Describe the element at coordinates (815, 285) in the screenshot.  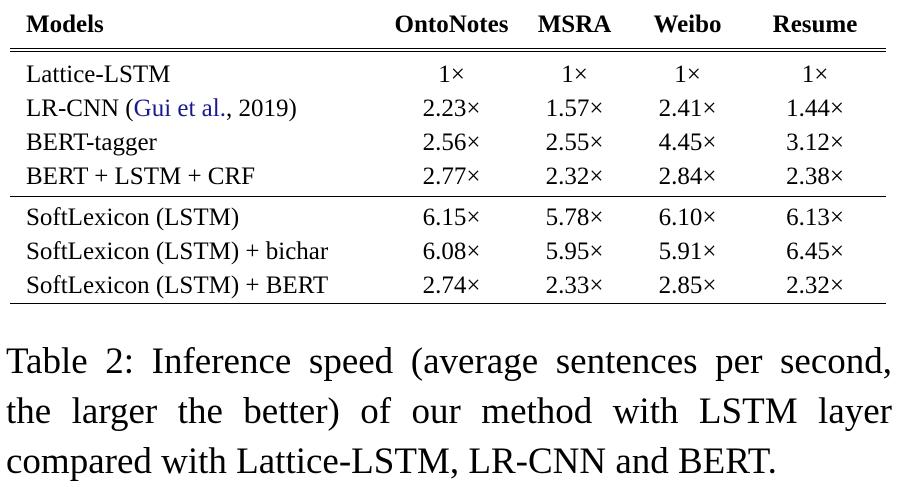
I see `resume-speed-cell: 2.32×` at that location.